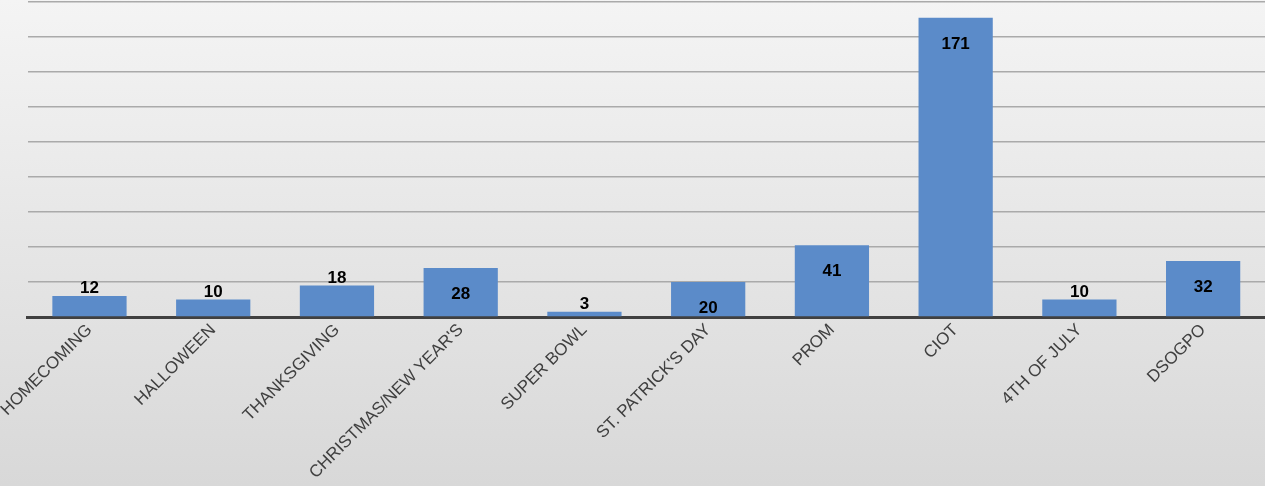 The height and width of the screenshot is (486, 1265). Describe the element at coordinates (461, 294) in the screenshot. I see `data-label: 28` at that location.